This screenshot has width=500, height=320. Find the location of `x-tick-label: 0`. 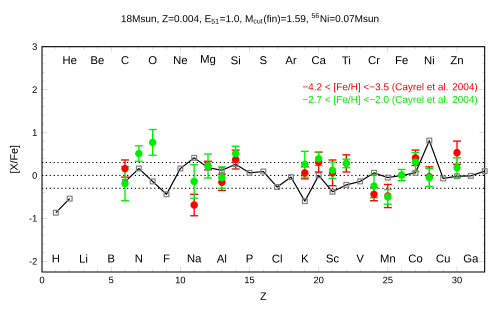

x-tick-label: 0 is located at coordinates (42, 280).